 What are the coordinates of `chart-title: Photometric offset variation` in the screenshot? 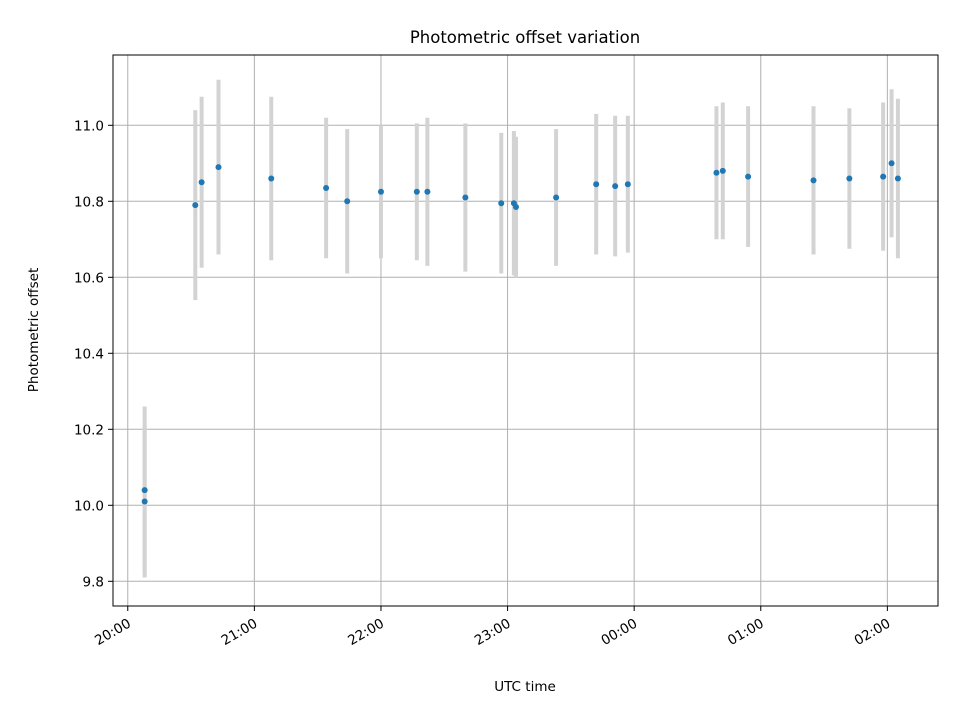 It's located at (525, 37).